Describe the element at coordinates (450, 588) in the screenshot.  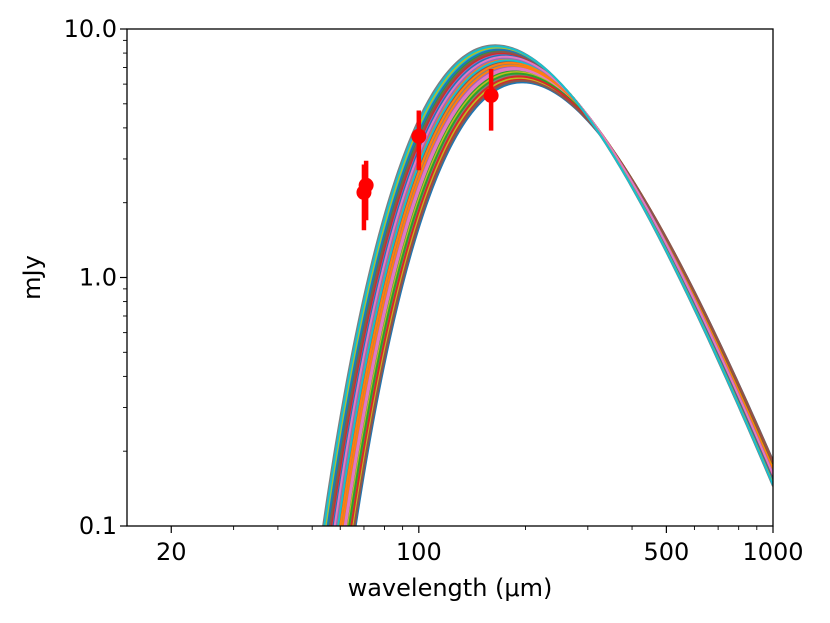
I see `x-axis-label: wavelength (μm)` at that location.